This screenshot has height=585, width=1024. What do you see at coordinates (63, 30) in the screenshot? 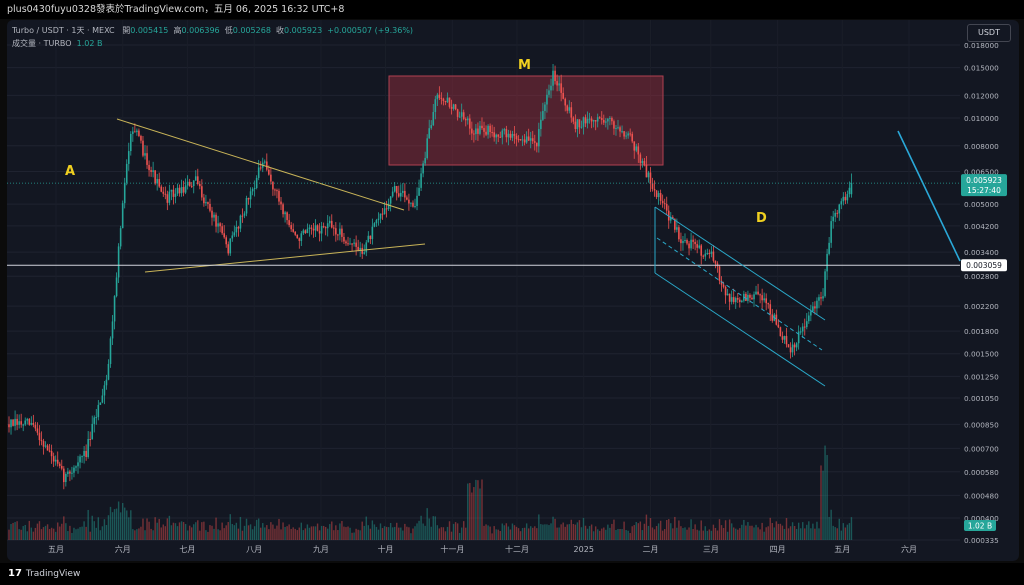
I see `symbol-label: Turbo / USDT · 1天 · MEXC` at bounding box center [63, 30].